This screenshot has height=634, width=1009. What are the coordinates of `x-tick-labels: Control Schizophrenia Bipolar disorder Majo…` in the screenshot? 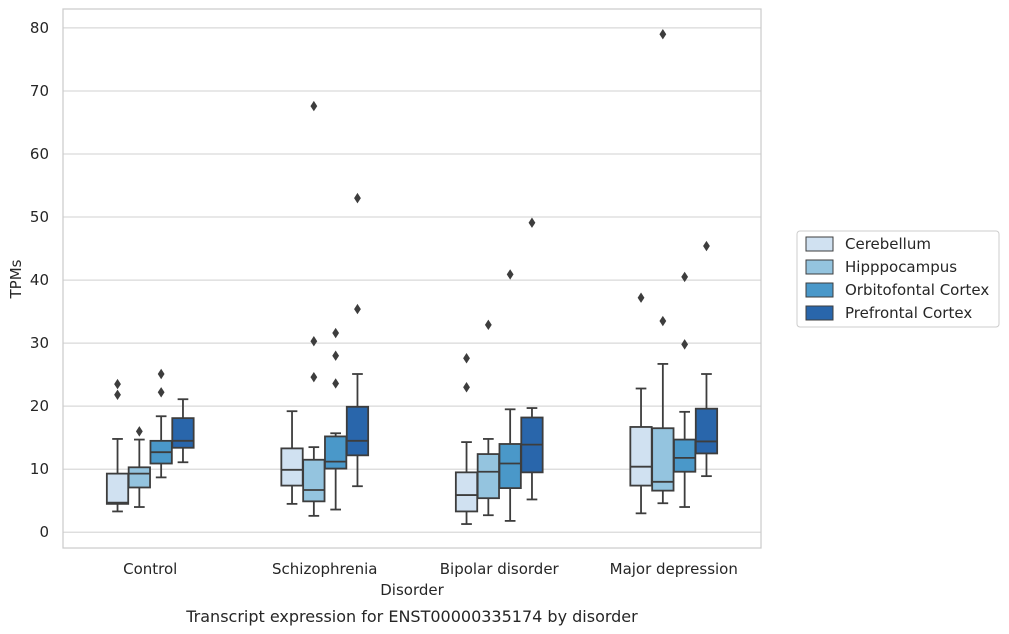 It's located at (430, 569).